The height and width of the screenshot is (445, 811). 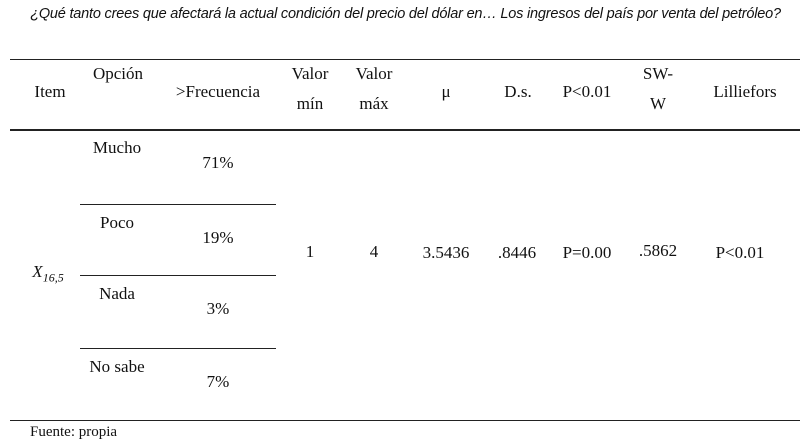 What do you see at coordinates (53, 277) in the screenshot?
I see `item-sub: 16,5` at bounding box center [53, 277].